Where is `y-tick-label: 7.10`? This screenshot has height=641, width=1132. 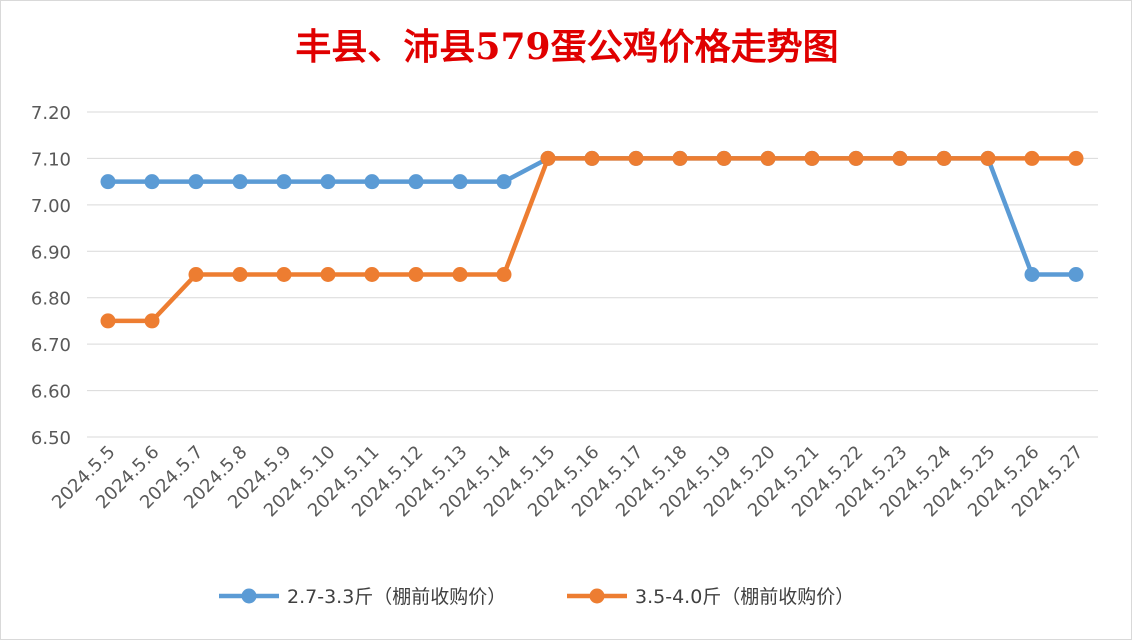
y-tick-label: 7.10 is located at coordinates (51, 159).